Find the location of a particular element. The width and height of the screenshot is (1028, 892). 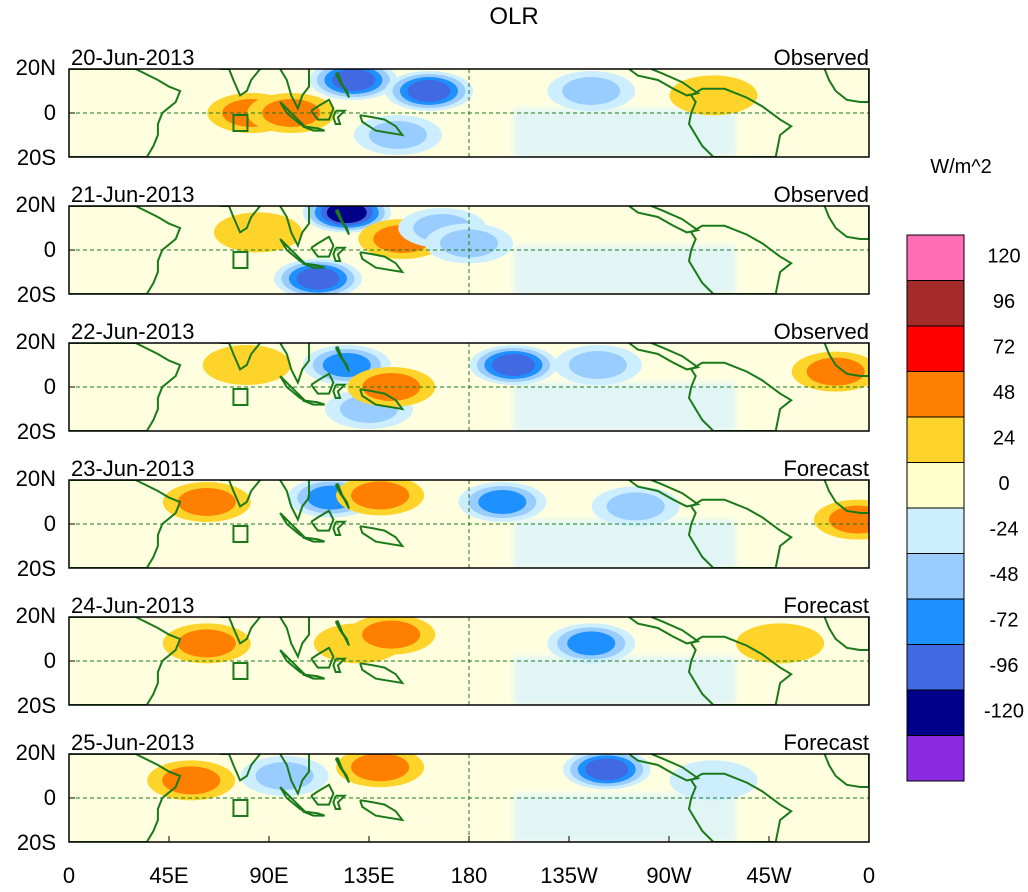

x-tick-label: 135E is located at coordinates (368, 875).